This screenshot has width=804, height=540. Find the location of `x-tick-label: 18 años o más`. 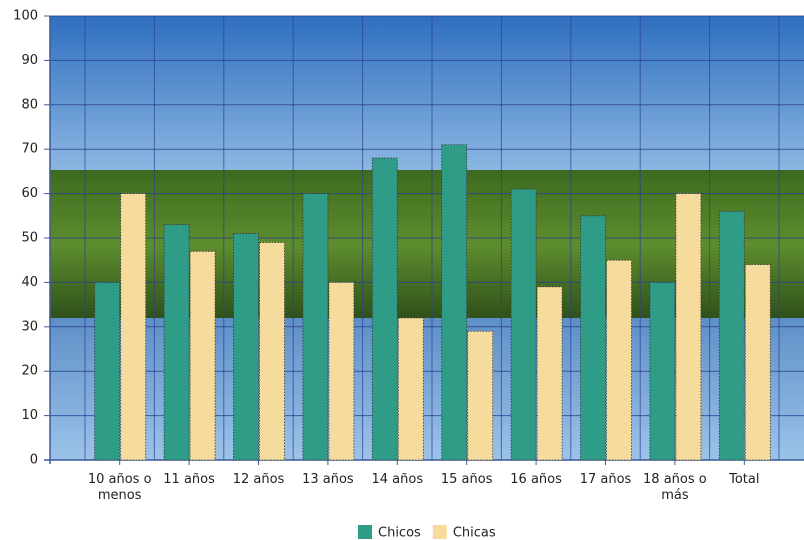

x-tick-label: 18 años o más is located at coordinates (675, 487).